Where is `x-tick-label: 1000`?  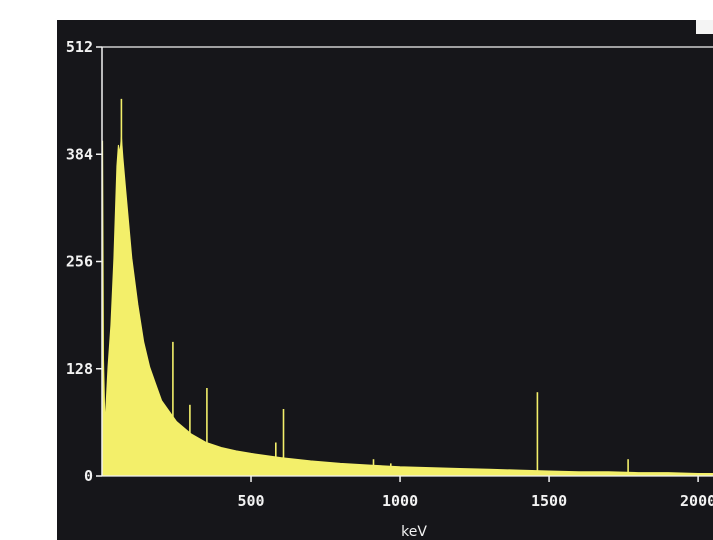
x-tick-label: 1000 is located at coordinates (400, 501).